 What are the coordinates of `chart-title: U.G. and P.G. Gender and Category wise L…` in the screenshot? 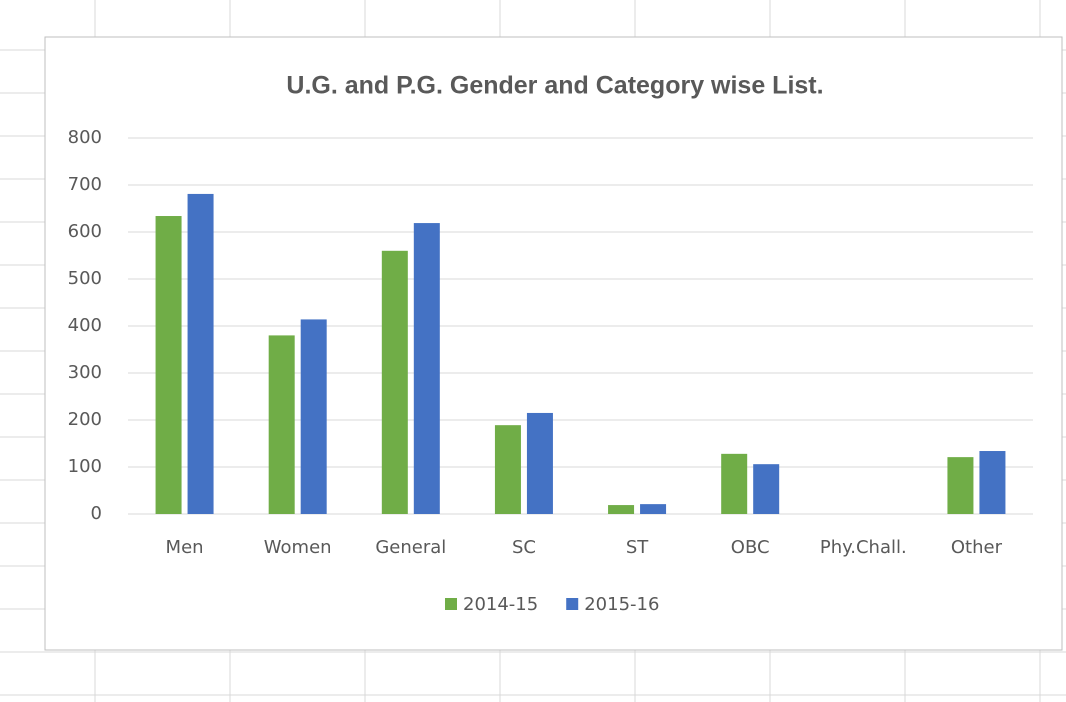 It's located at (554, 86).